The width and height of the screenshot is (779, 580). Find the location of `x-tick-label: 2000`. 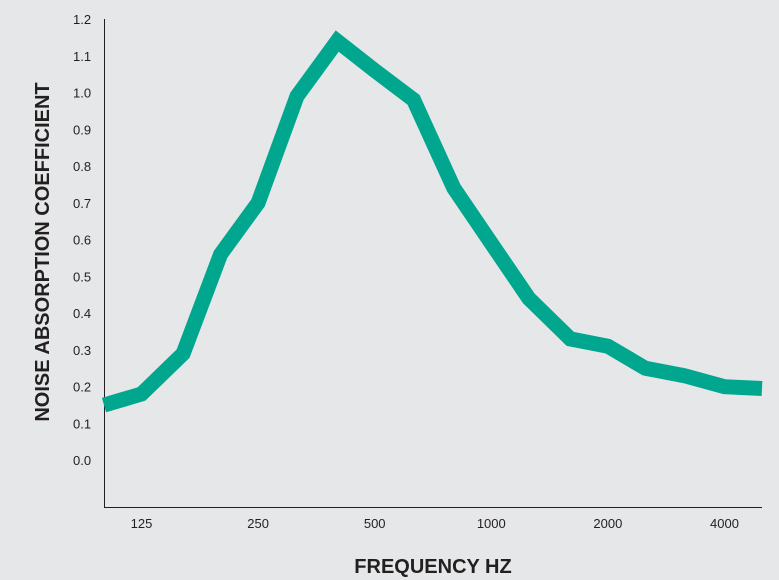

x-tick-label: 2000 is located at coordinates (607, 523).